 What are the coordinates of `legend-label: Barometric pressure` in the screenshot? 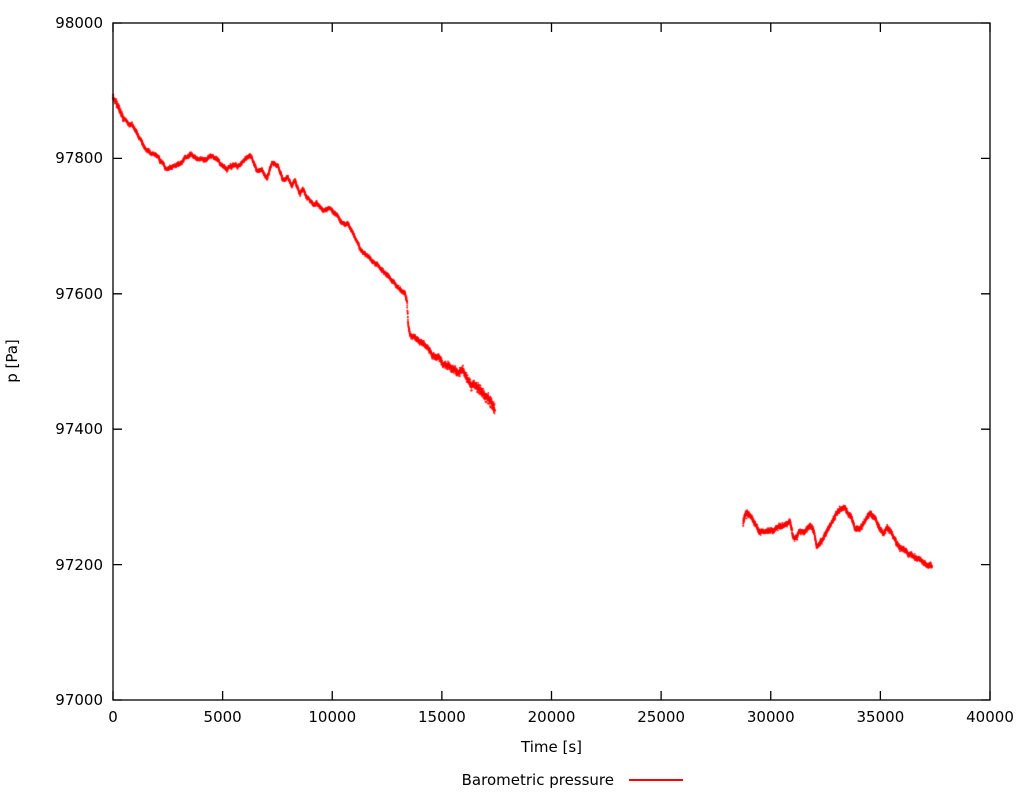 It's located at (537, 780).